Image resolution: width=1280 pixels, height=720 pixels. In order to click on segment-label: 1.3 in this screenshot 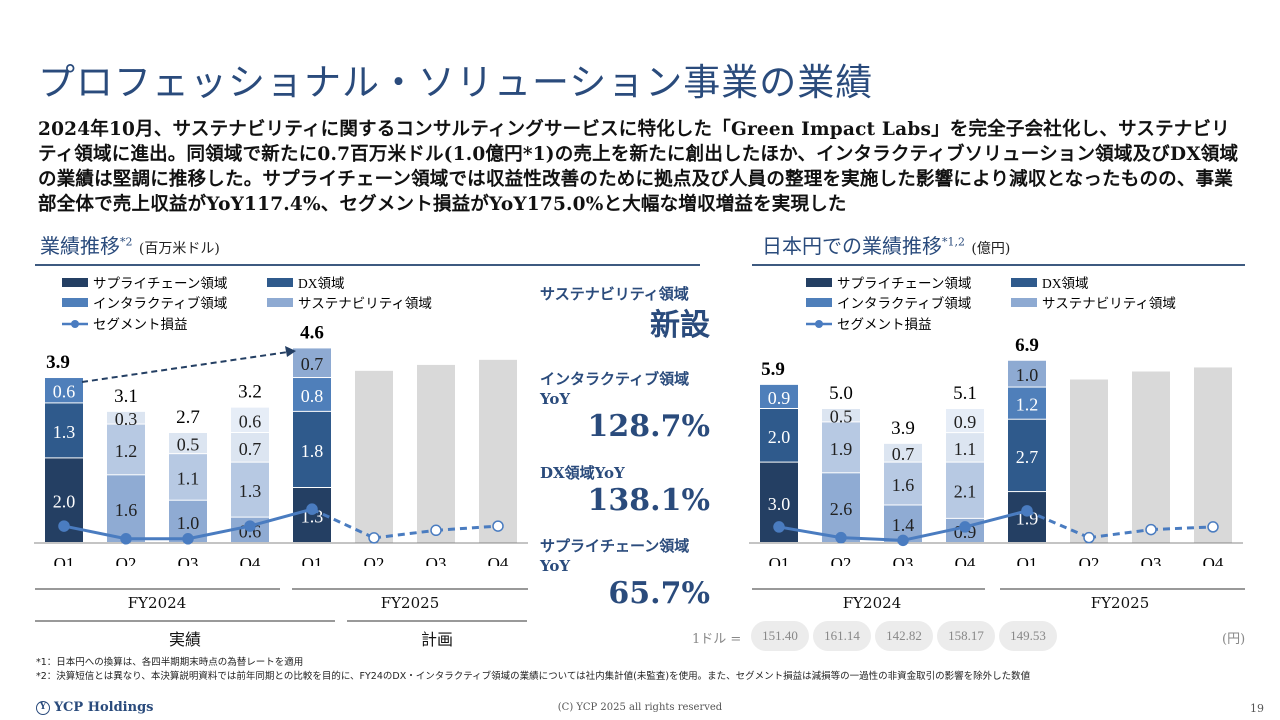, I will do `click(250, 491)`.